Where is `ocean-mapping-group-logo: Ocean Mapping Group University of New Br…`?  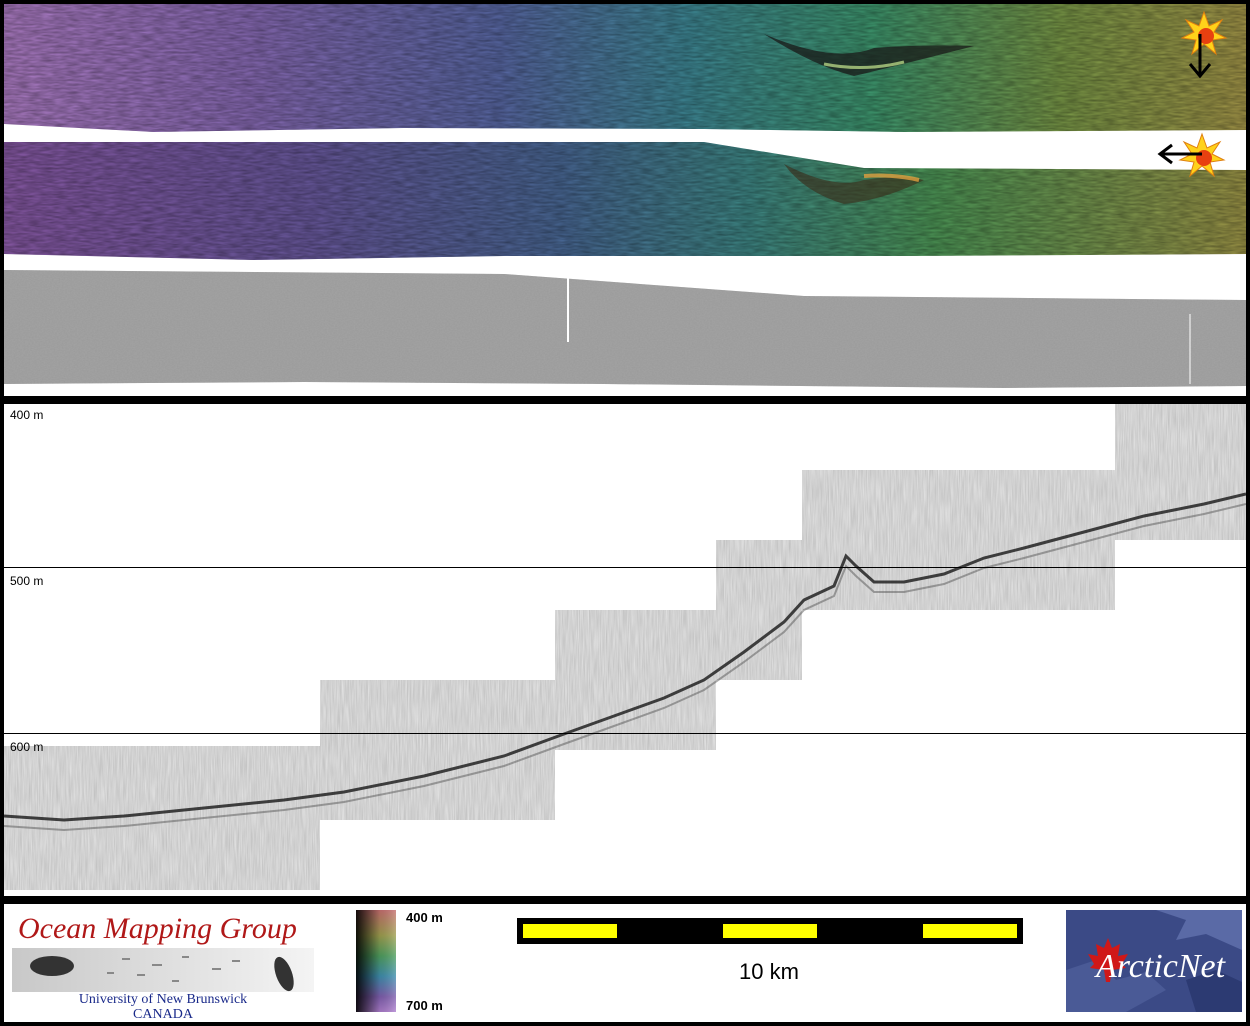 ocean-mapping-group-logo: Ocean Mapping Group University of New Br… is located at coordinates (163, 966).